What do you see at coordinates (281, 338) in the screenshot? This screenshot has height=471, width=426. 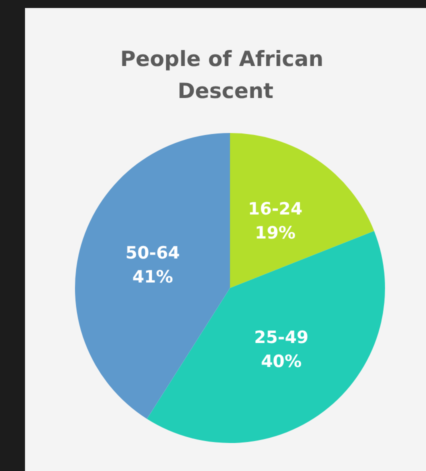 I see `slice-label: 25-49` at bounding box center [281, 338].